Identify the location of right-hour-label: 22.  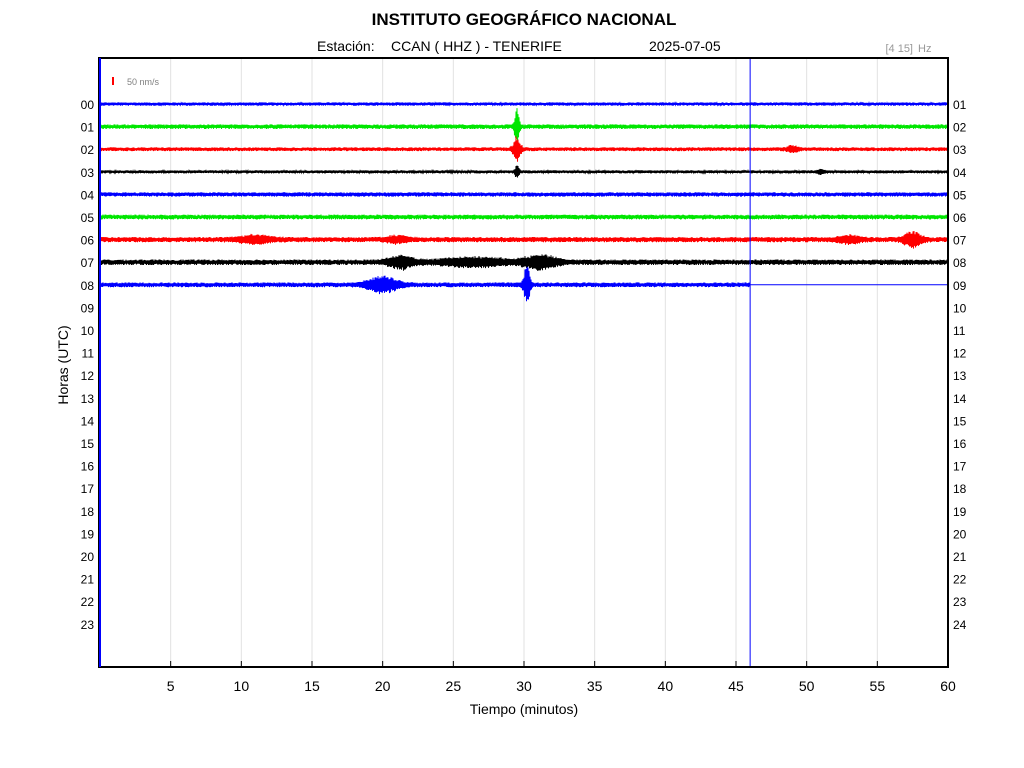
(960, 580).